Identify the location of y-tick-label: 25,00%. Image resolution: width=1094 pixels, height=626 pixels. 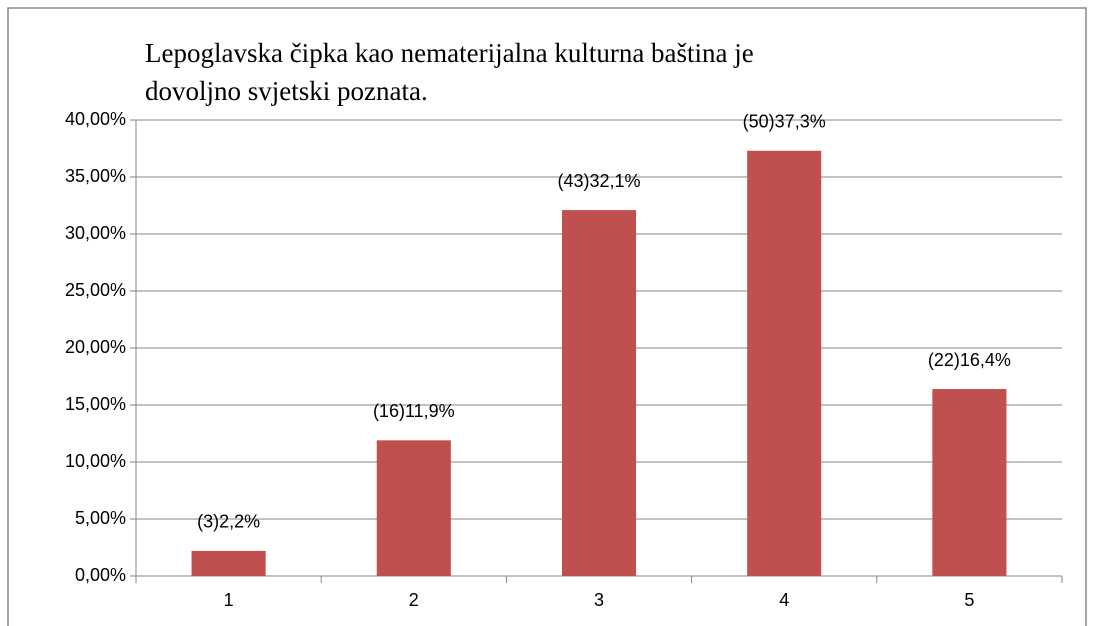
(95, 290).